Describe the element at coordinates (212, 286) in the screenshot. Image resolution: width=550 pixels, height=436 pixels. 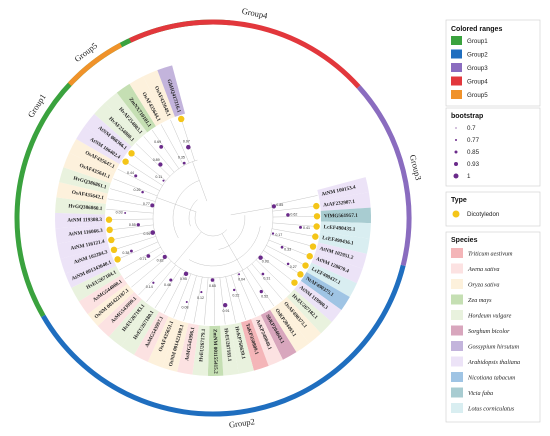
I see `bootstrap-label: 0.65` at that location.